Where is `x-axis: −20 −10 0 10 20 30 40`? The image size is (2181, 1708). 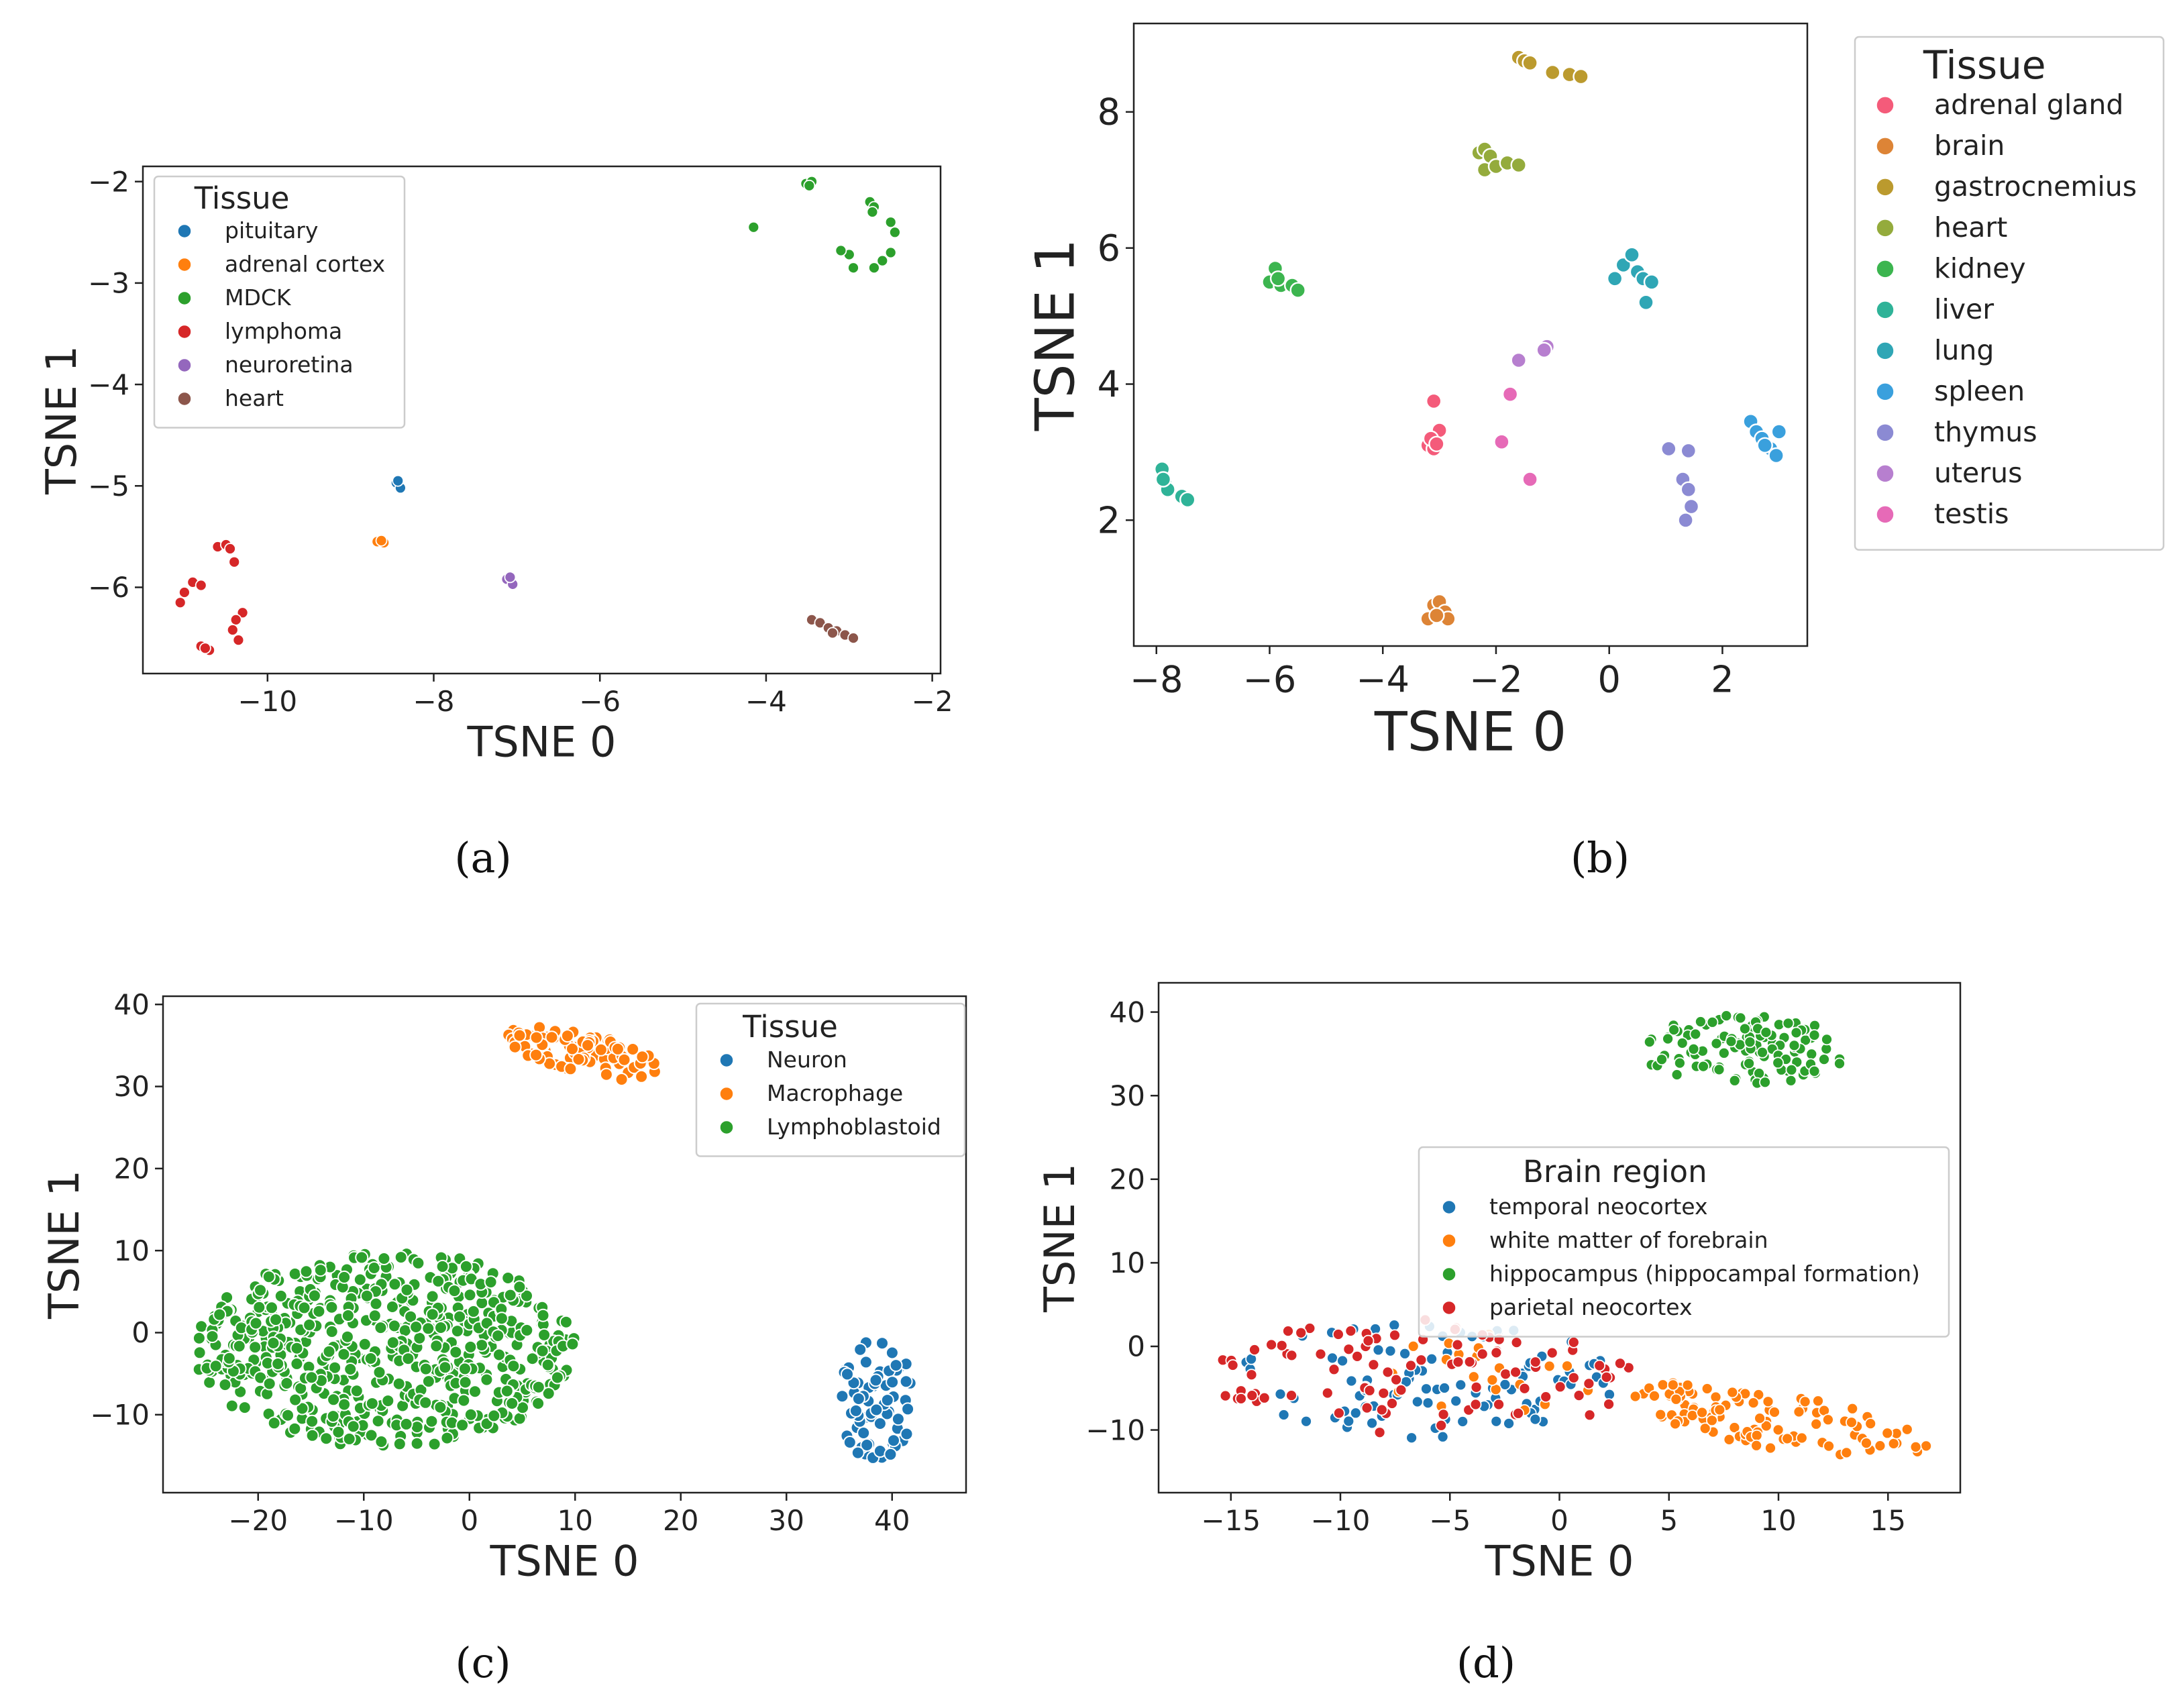
x-axis: −20 −10 0 10 20 30 40 is located at coordinates (569, 1515).